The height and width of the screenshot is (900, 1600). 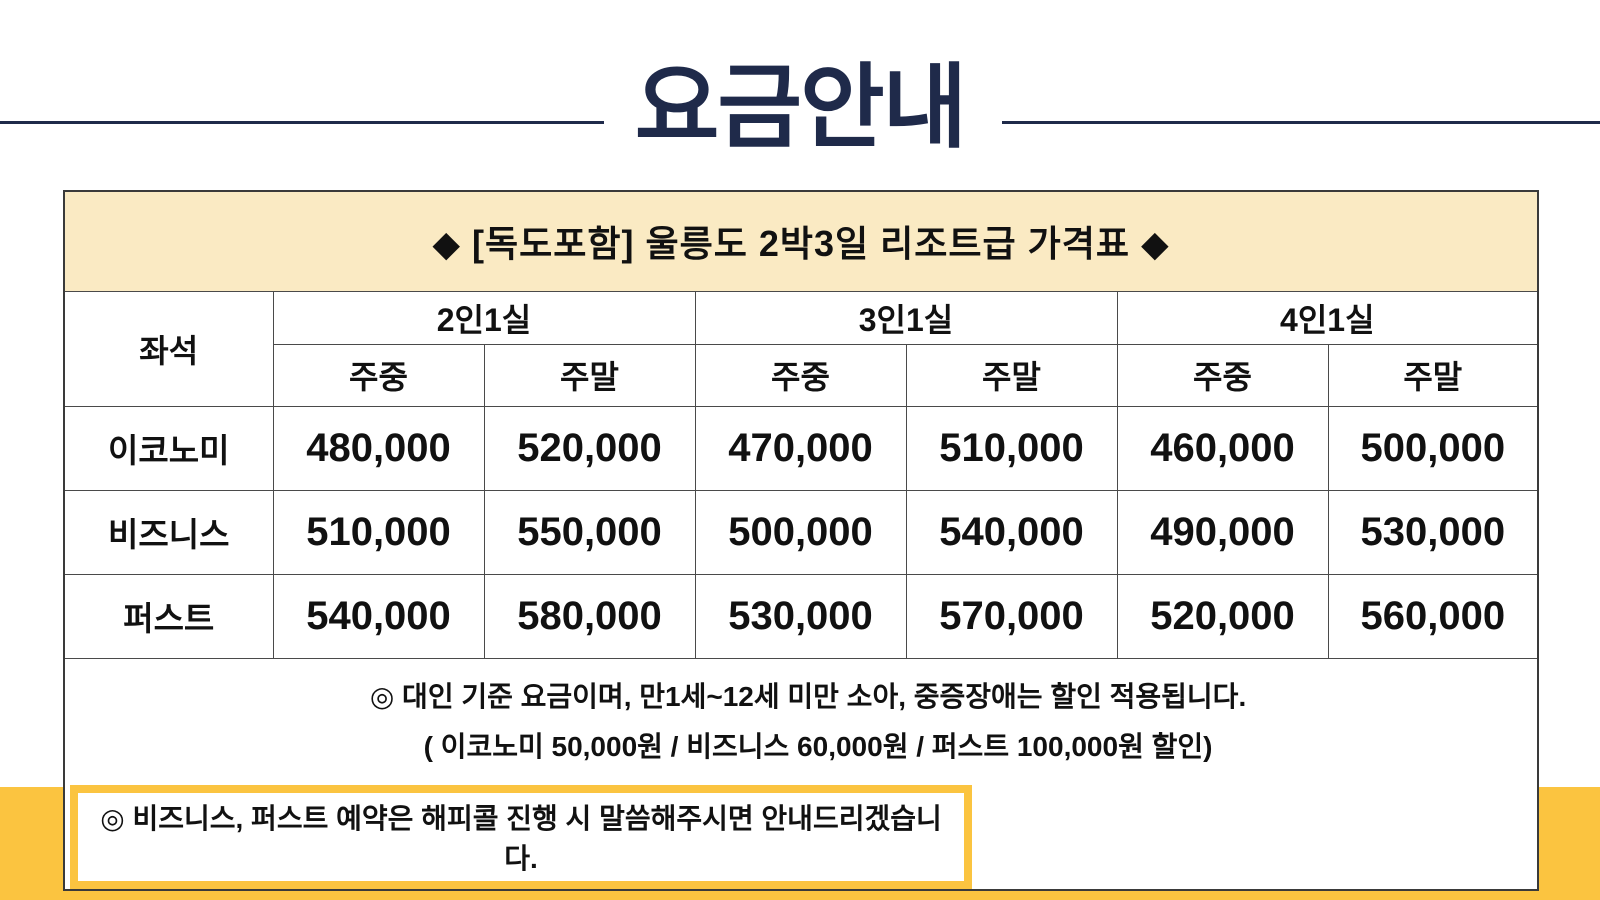 What do you see at coordinates (168, 348) in the screenshot?
I see `seat-header: 좌석` at bounding box center [168, 348].